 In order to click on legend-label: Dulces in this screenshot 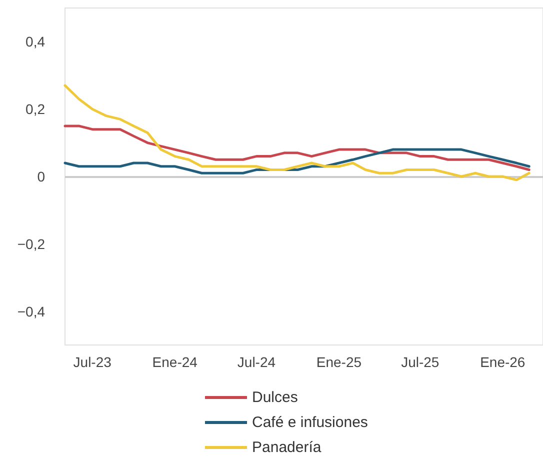, I will do `click(275, 397)`.